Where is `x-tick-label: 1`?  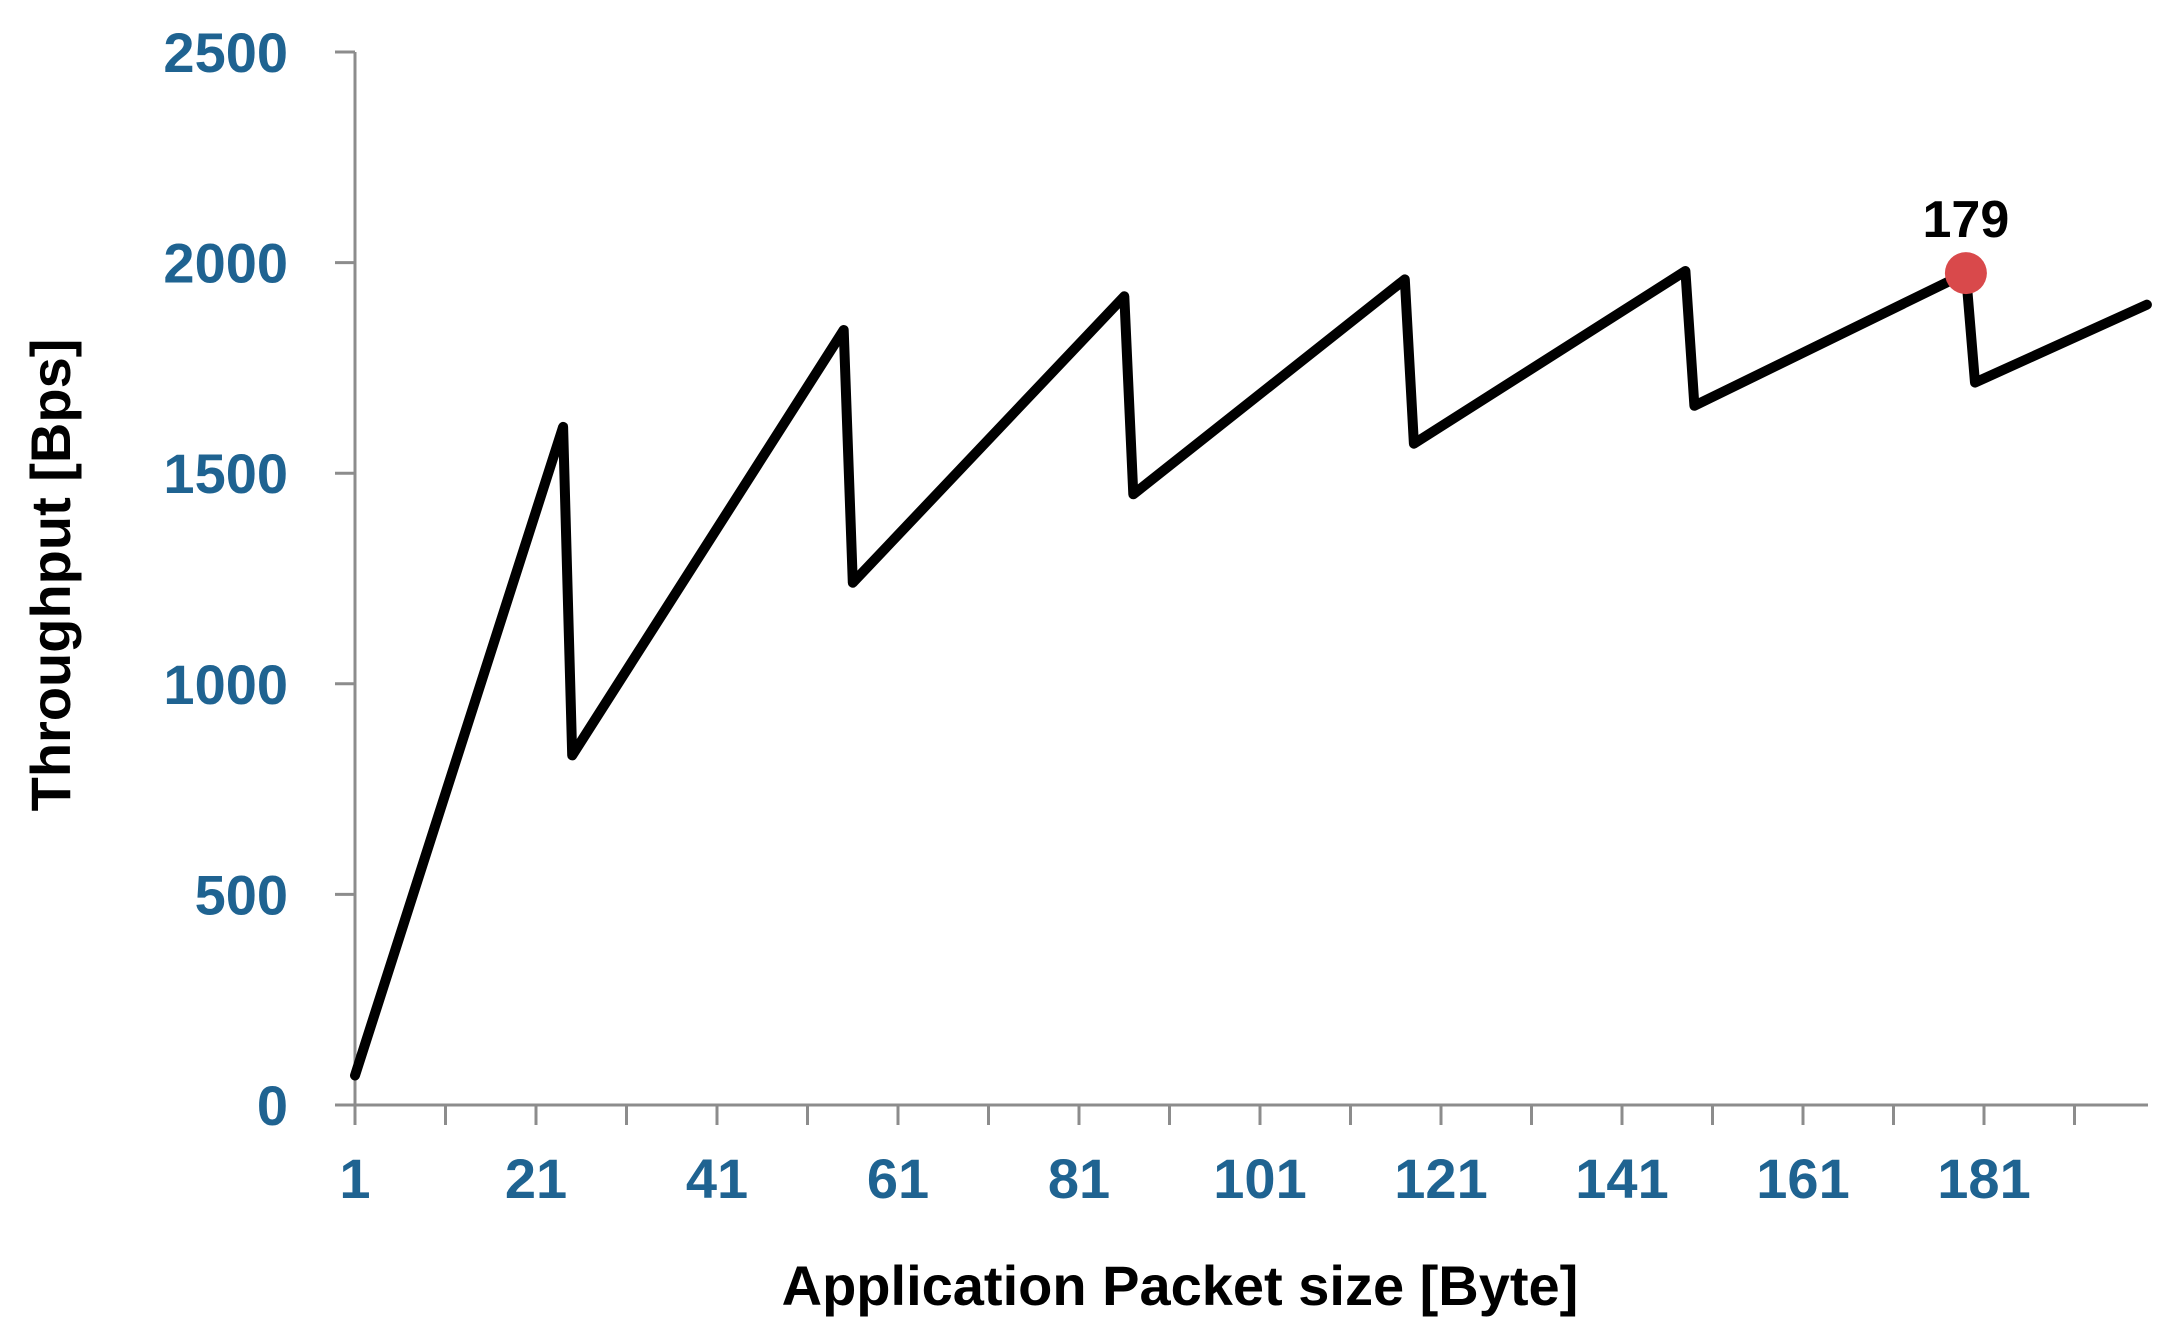
x-tick-label: 1 is located at coordinates (354, 1178).